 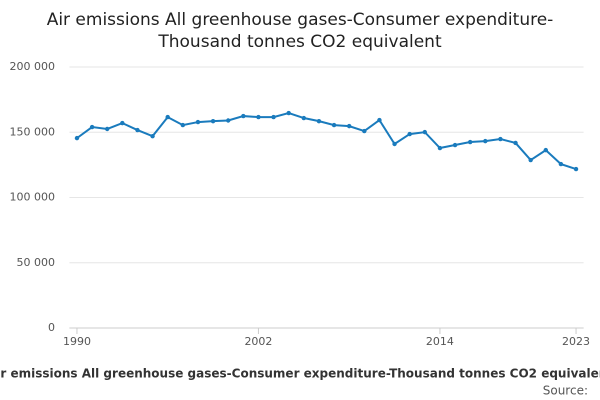 I want to click on y-tick-label: 200 000, so click(x=33, y=66).